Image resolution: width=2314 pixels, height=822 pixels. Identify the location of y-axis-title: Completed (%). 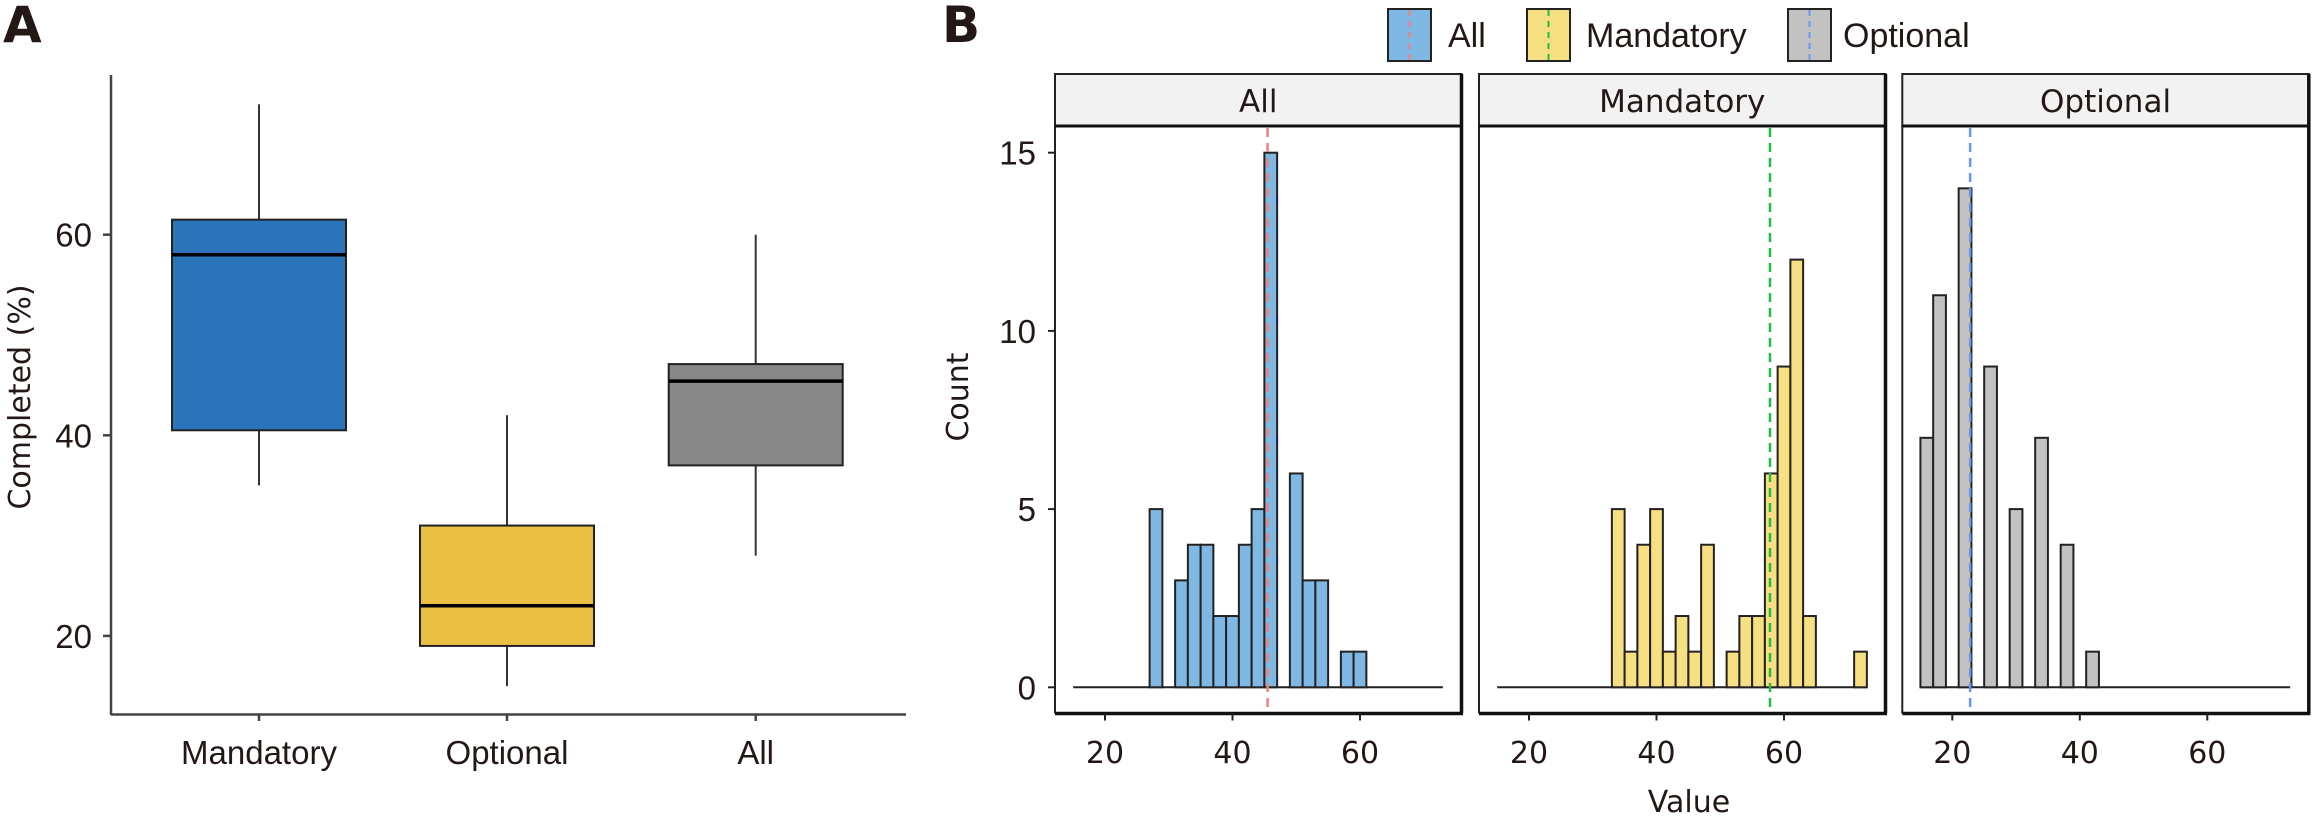
(20, 396).